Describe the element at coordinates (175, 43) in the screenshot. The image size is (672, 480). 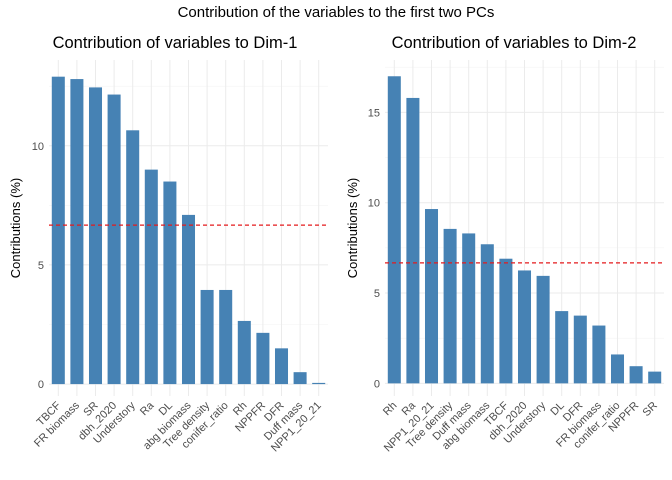
I see `chart-title: Contribution of variables to Dim-1` at that location.